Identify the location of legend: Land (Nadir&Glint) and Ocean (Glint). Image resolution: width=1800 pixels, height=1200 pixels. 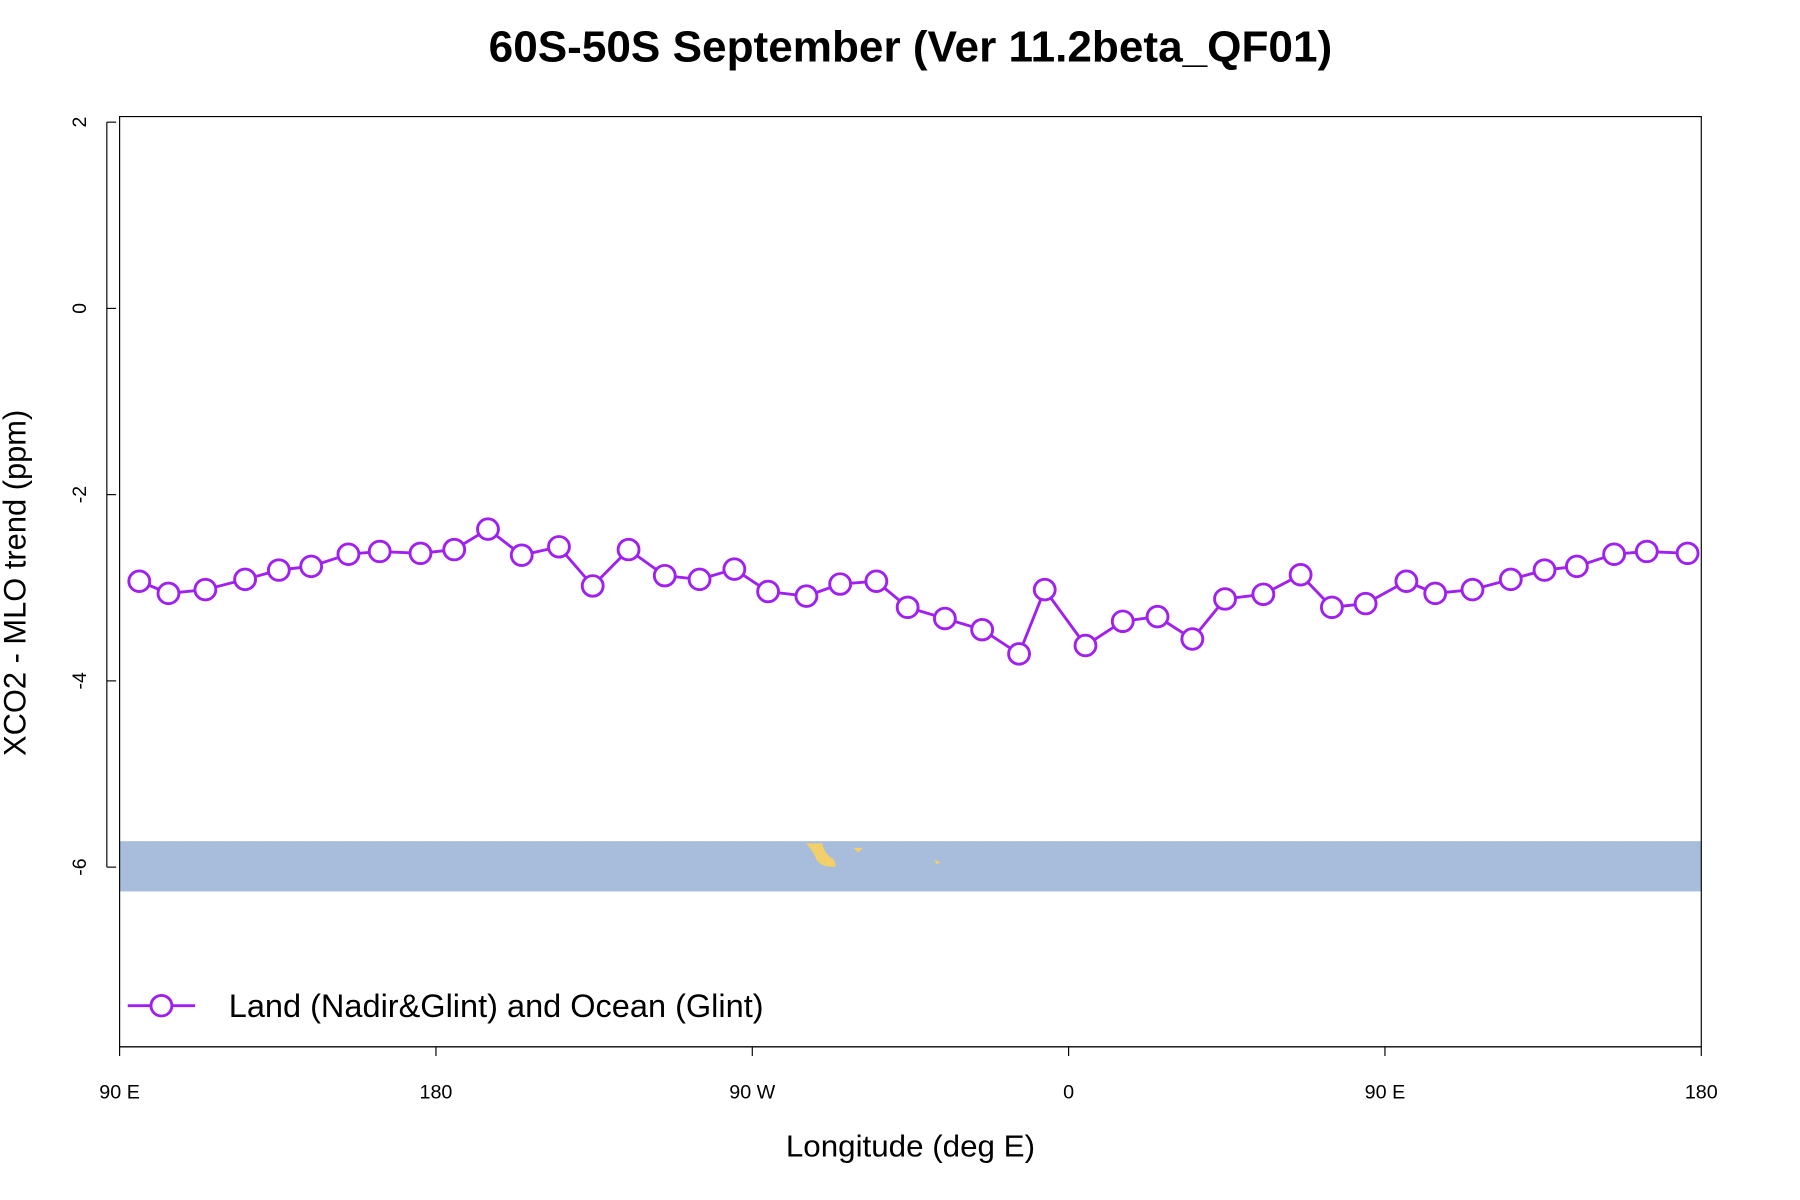
(445, 1006).